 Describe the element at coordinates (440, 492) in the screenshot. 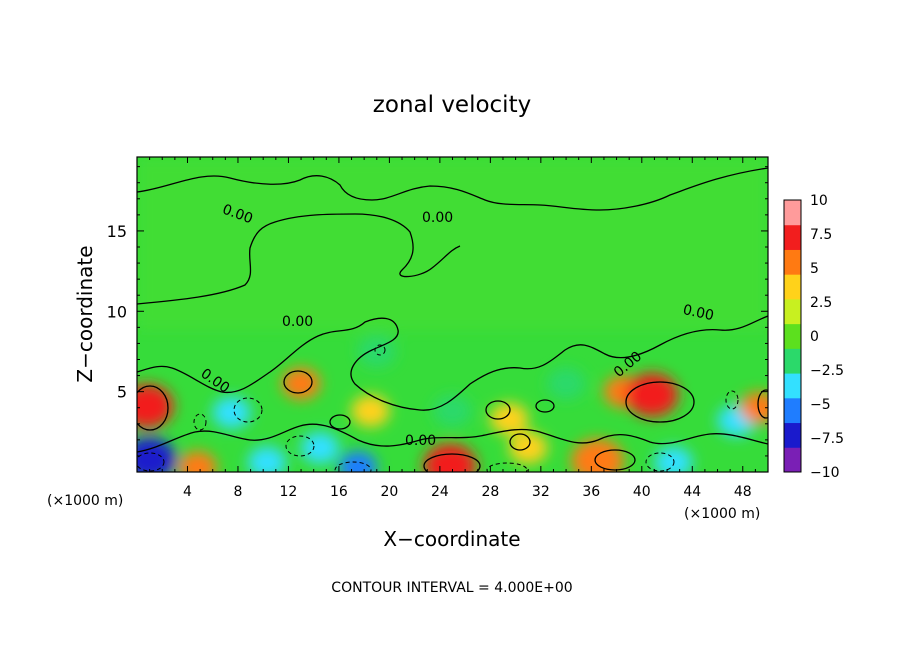

I see `x-tick-label: 24` at that location.